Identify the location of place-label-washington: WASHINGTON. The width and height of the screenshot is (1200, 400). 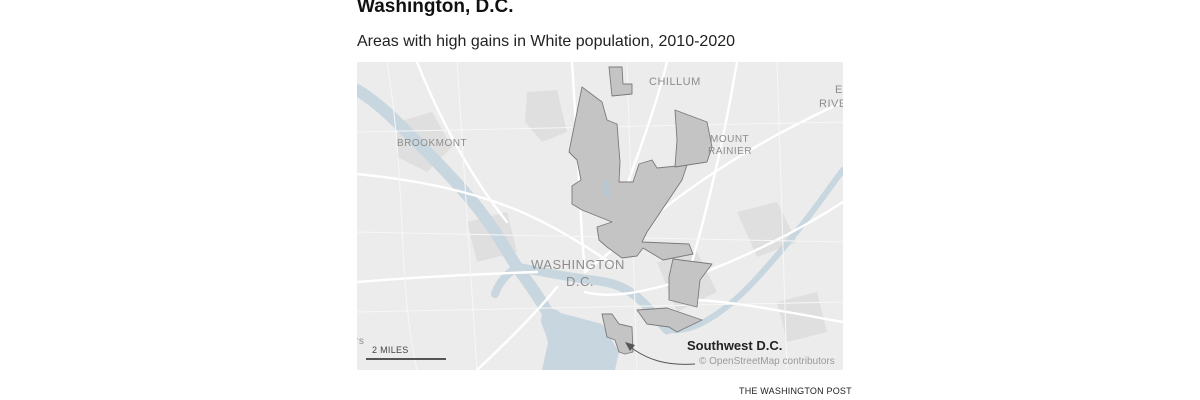
(578, 264).